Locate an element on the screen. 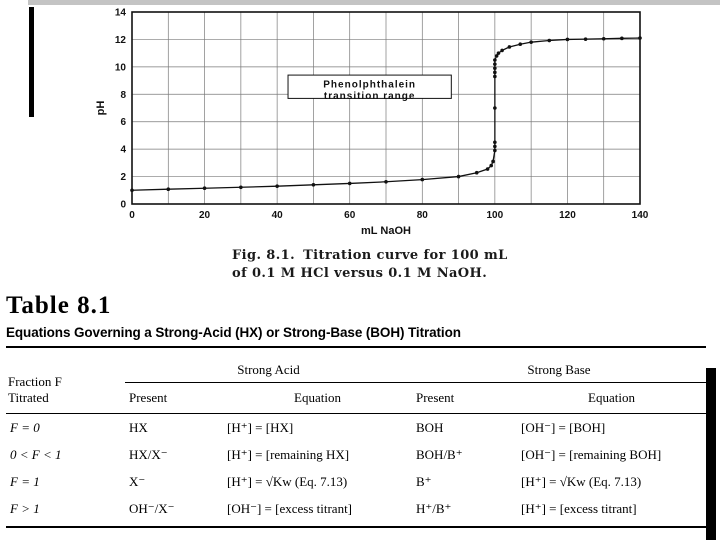  svg-text: Phenolphthalein is located at coordinates (369, 85).